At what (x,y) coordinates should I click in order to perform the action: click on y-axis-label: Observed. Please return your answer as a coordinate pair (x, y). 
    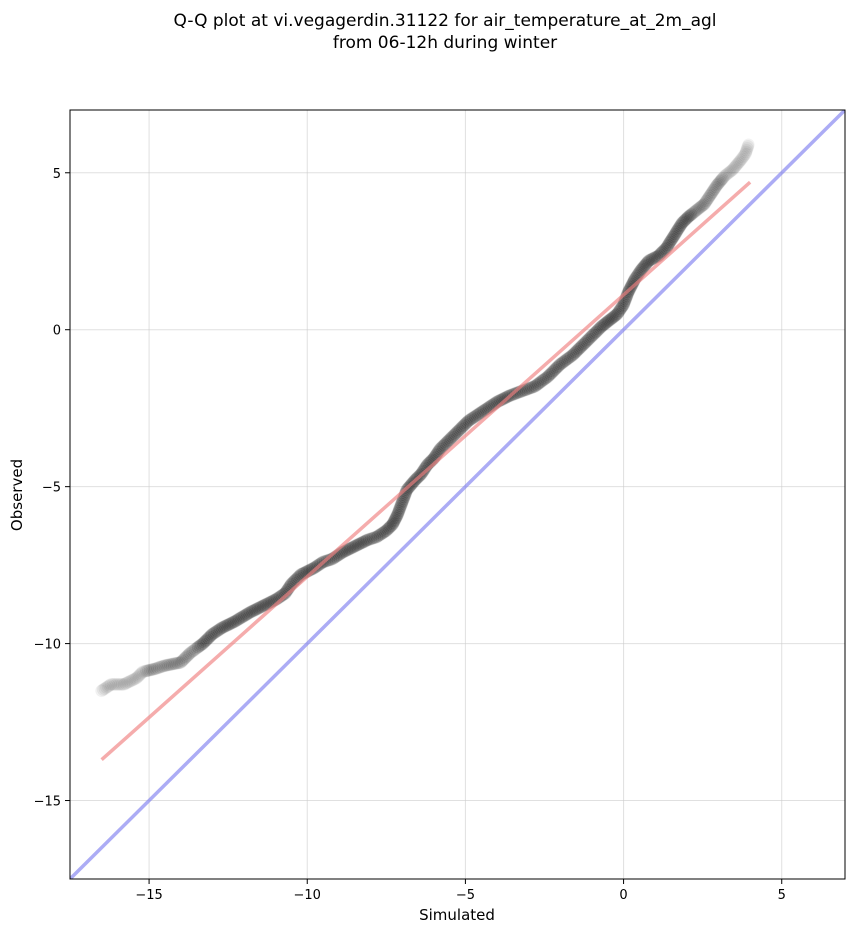
    Looking at the image, I should click on (17, 495).